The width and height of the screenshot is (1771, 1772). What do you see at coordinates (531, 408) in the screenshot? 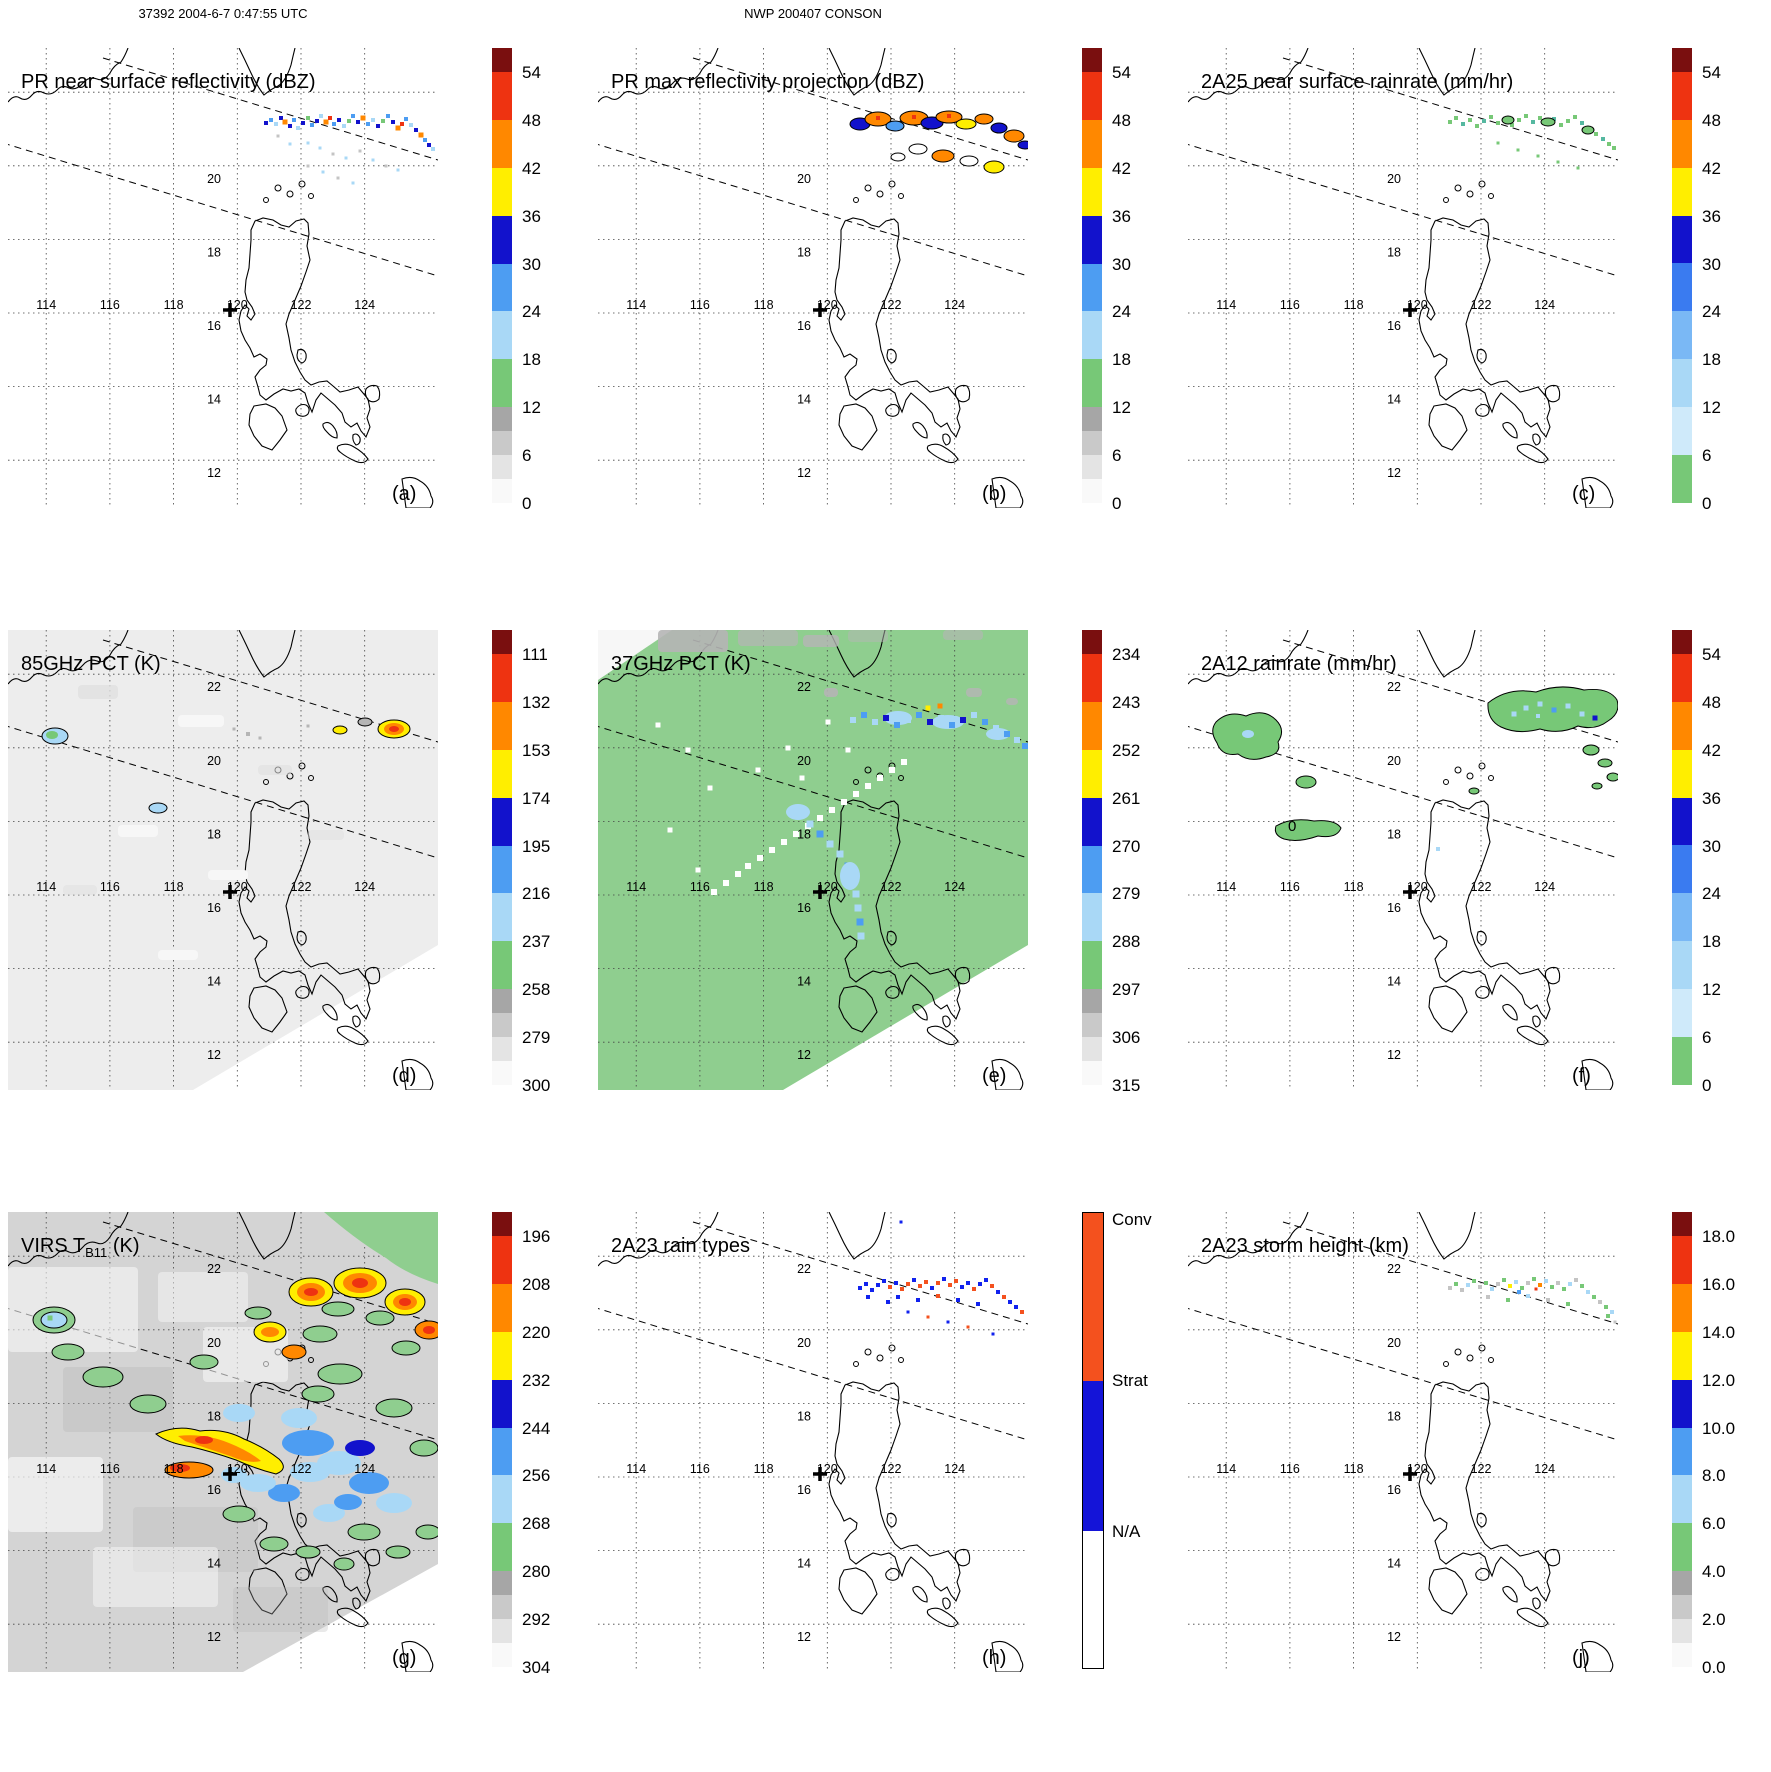
I see `colorbar-tick: 12` at bounding box center [531, 408].